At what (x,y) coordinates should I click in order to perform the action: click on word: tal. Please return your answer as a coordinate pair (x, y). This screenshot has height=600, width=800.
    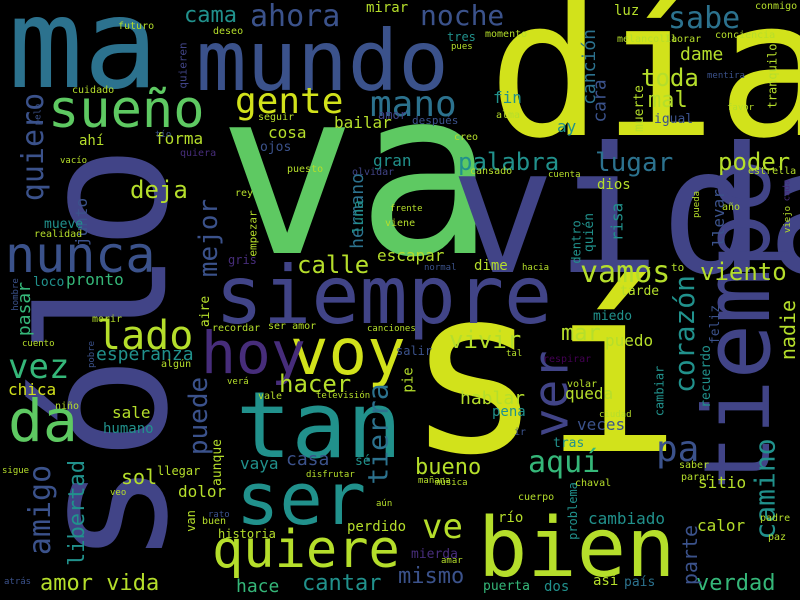
    Looking at the image, I should click on (514, 354).